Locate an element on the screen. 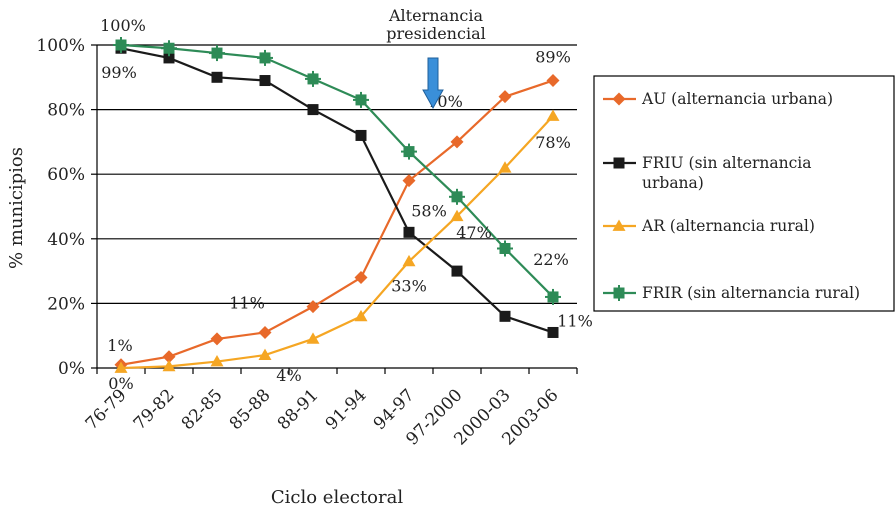 This screenshot has width=896, height=517. y-tick-label: 80% is located at coordinates (66, 111).